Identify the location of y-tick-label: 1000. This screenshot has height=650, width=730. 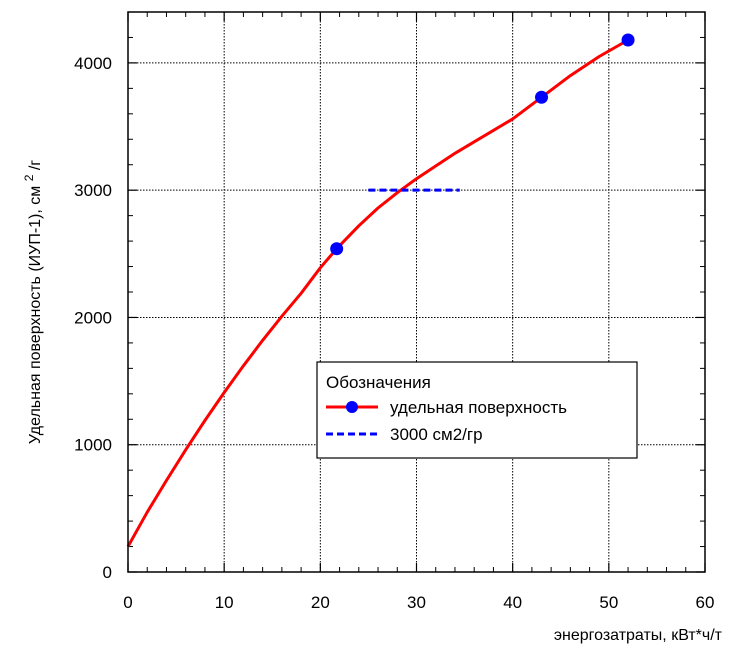
(93, 445).